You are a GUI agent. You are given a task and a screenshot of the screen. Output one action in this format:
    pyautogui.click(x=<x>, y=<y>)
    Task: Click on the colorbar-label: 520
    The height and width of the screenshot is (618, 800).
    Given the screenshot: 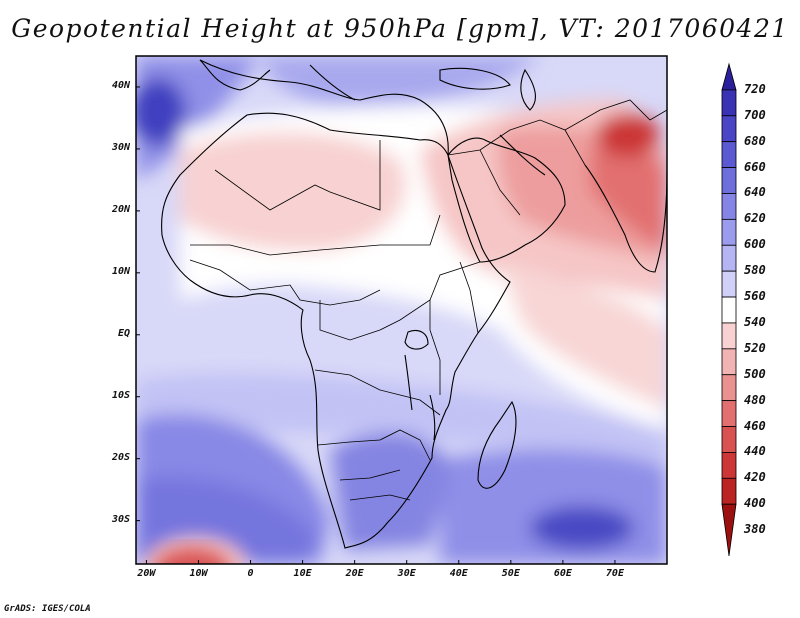 What is the action you would take?
    pyautogui.click(x=755, y=347)
    